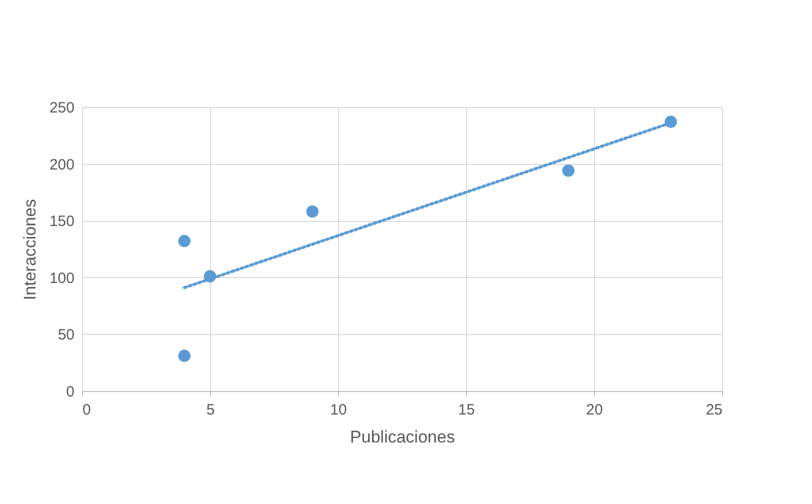  Describe the element at coordinates (70, 392) in the screenshot. I see `y-tick-label: 0` at that location.